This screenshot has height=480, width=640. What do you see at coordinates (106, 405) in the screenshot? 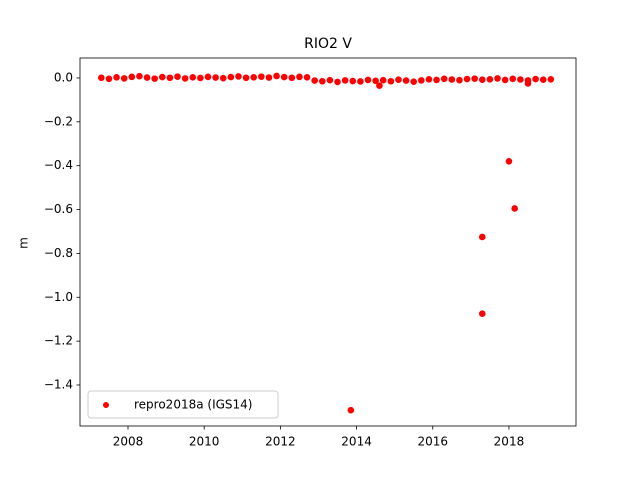
I see `legend-marker` at bounding box center [106, 405].